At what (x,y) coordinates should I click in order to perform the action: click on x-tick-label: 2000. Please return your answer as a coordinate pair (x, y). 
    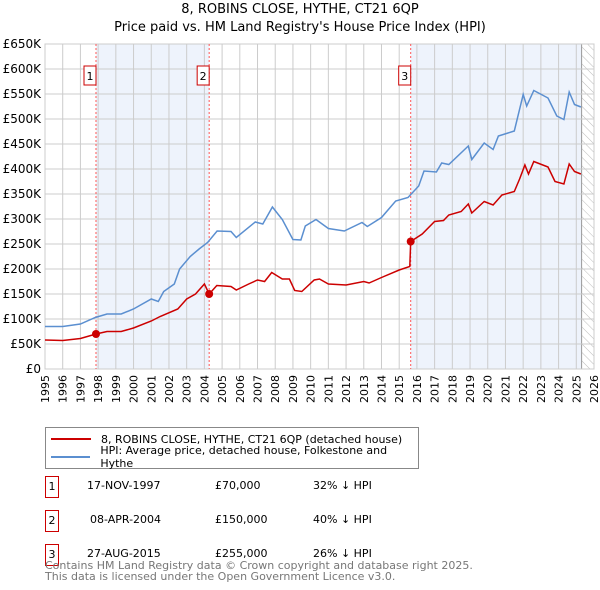
    Looking at the image, I should click on (134, 389).